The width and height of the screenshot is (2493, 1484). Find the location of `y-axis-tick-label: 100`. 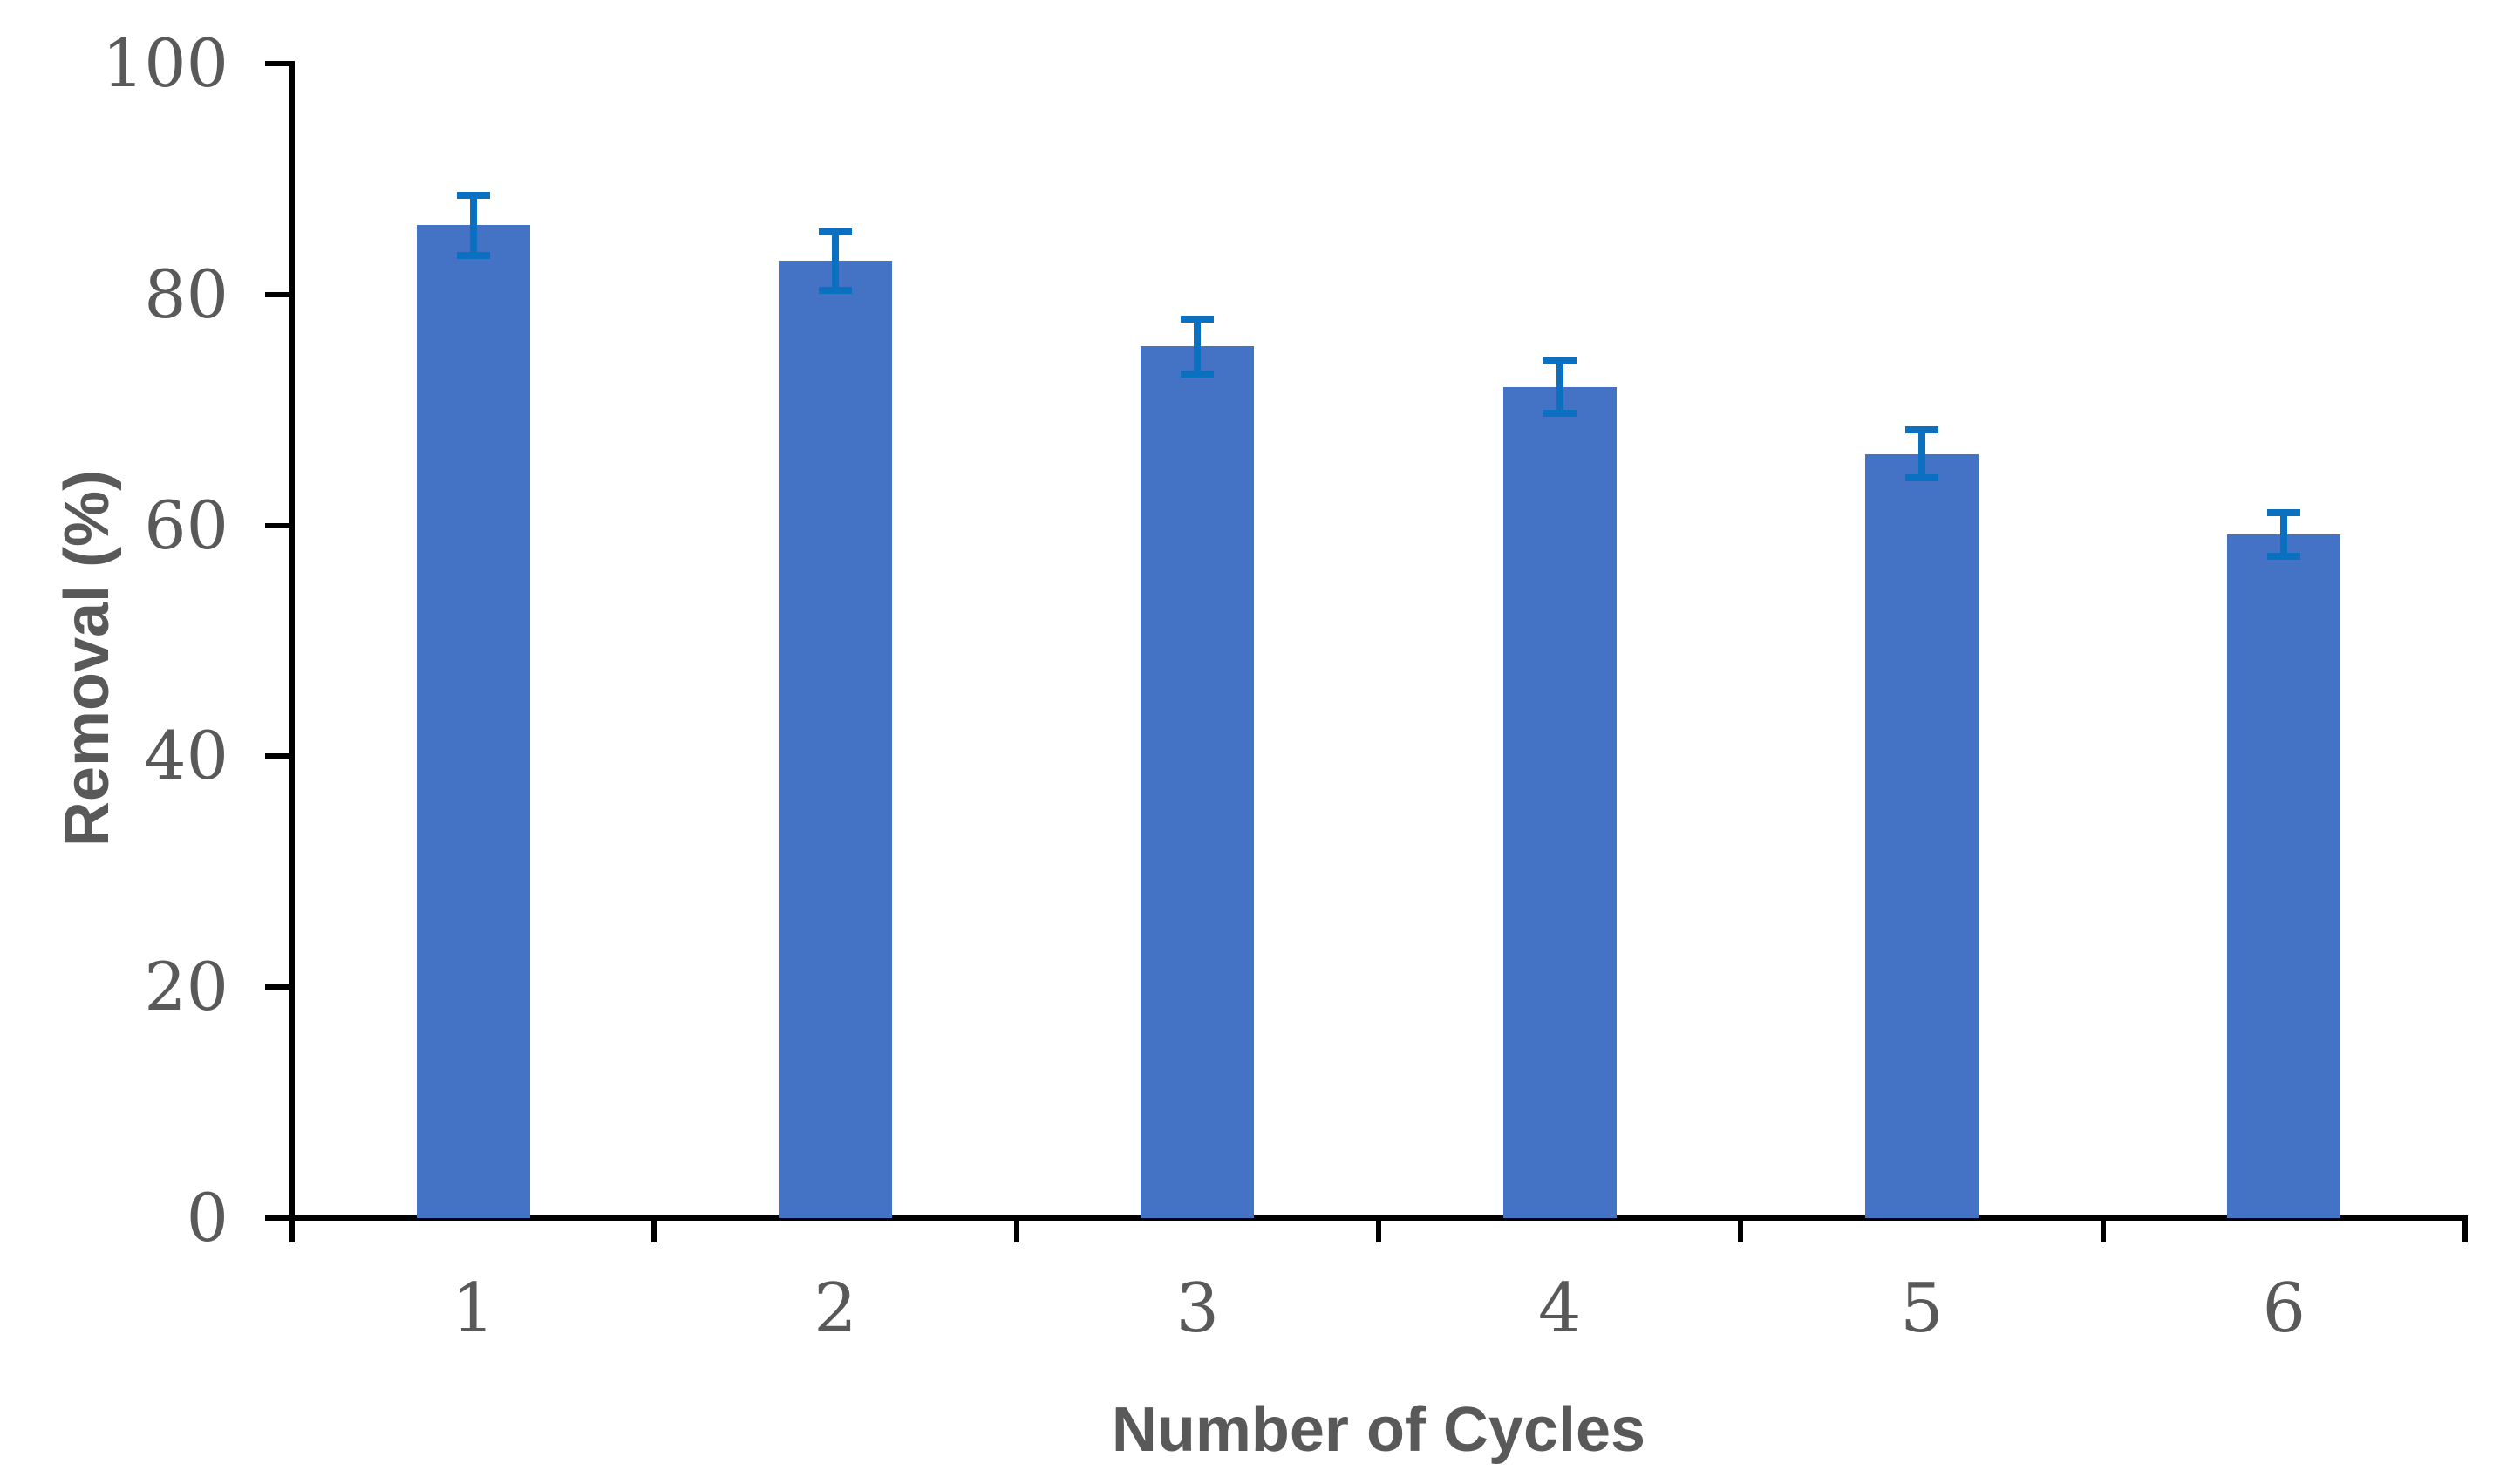

y-axis-tick-label: 100 is located at coordinates (164, 63).